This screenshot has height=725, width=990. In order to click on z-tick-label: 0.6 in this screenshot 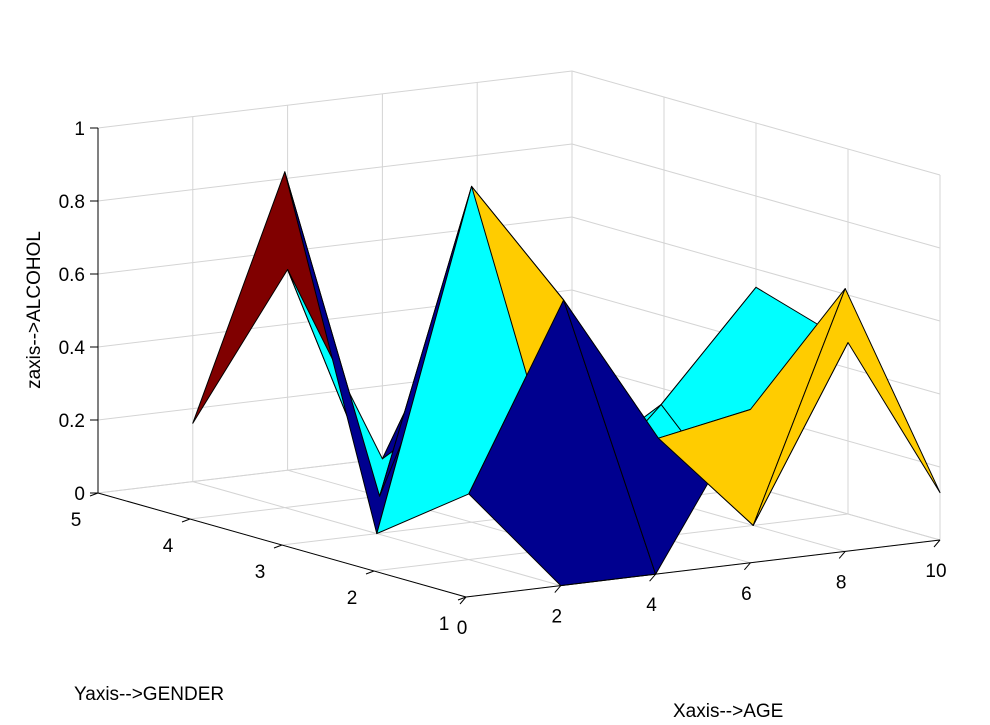, I will do `click(72, 275)`.